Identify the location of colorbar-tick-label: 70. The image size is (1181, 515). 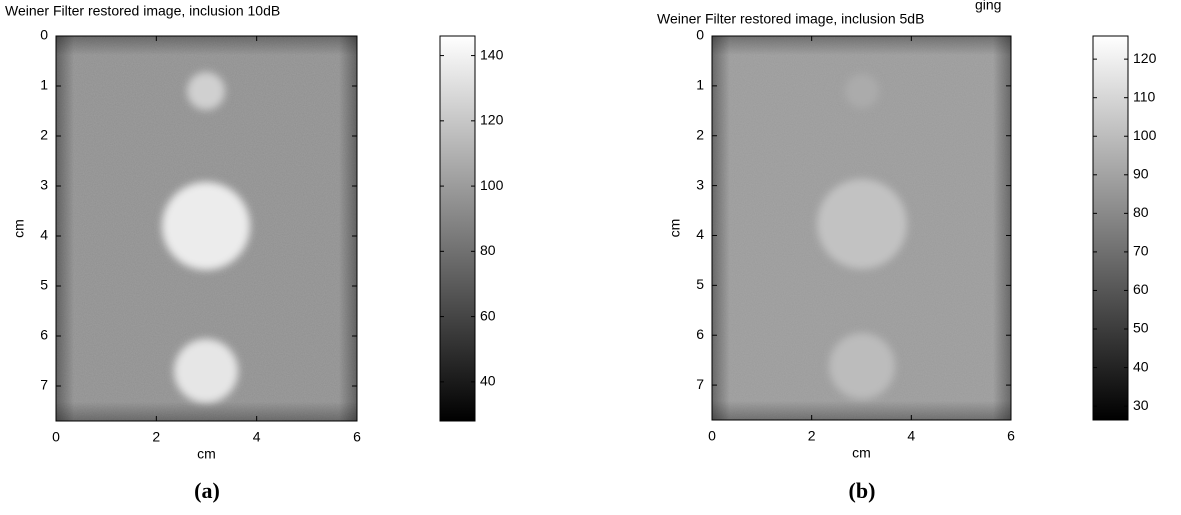
(1141, 251).